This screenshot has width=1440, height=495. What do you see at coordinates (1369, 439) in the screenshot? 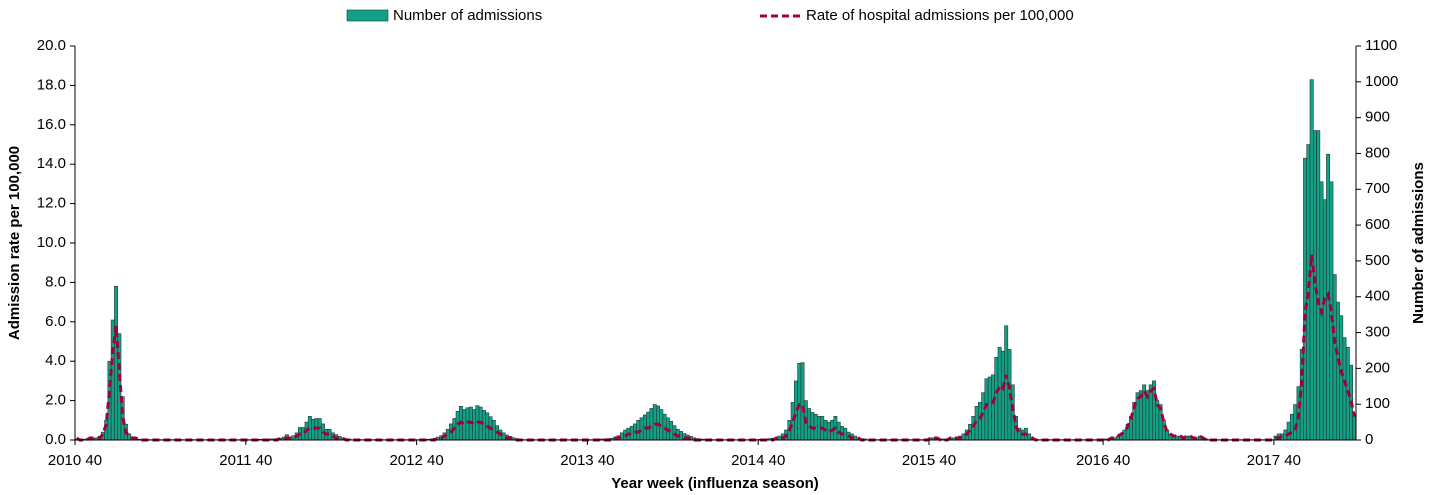
I see `y2-tick-label: 0` at bounding box center [1369, 439].